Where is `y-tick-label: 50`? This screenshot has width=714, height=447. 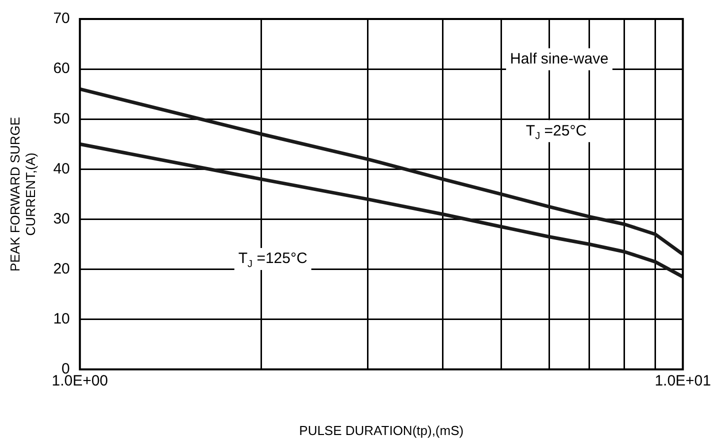
y-tick-label: 50 is located at coordinates (61, 119).